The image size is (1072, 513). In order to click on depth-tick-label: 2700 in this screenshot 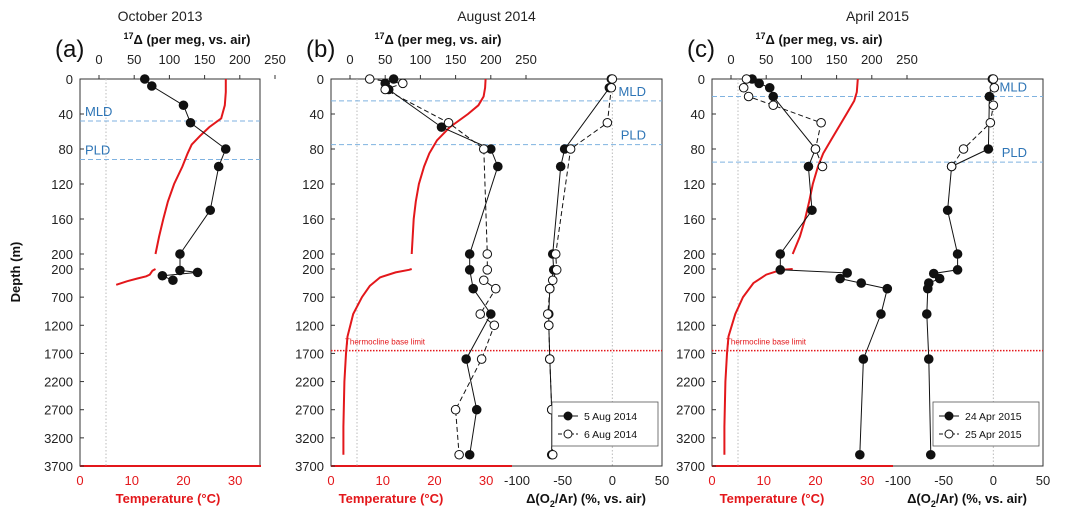, I will do `click(690, 410)`.